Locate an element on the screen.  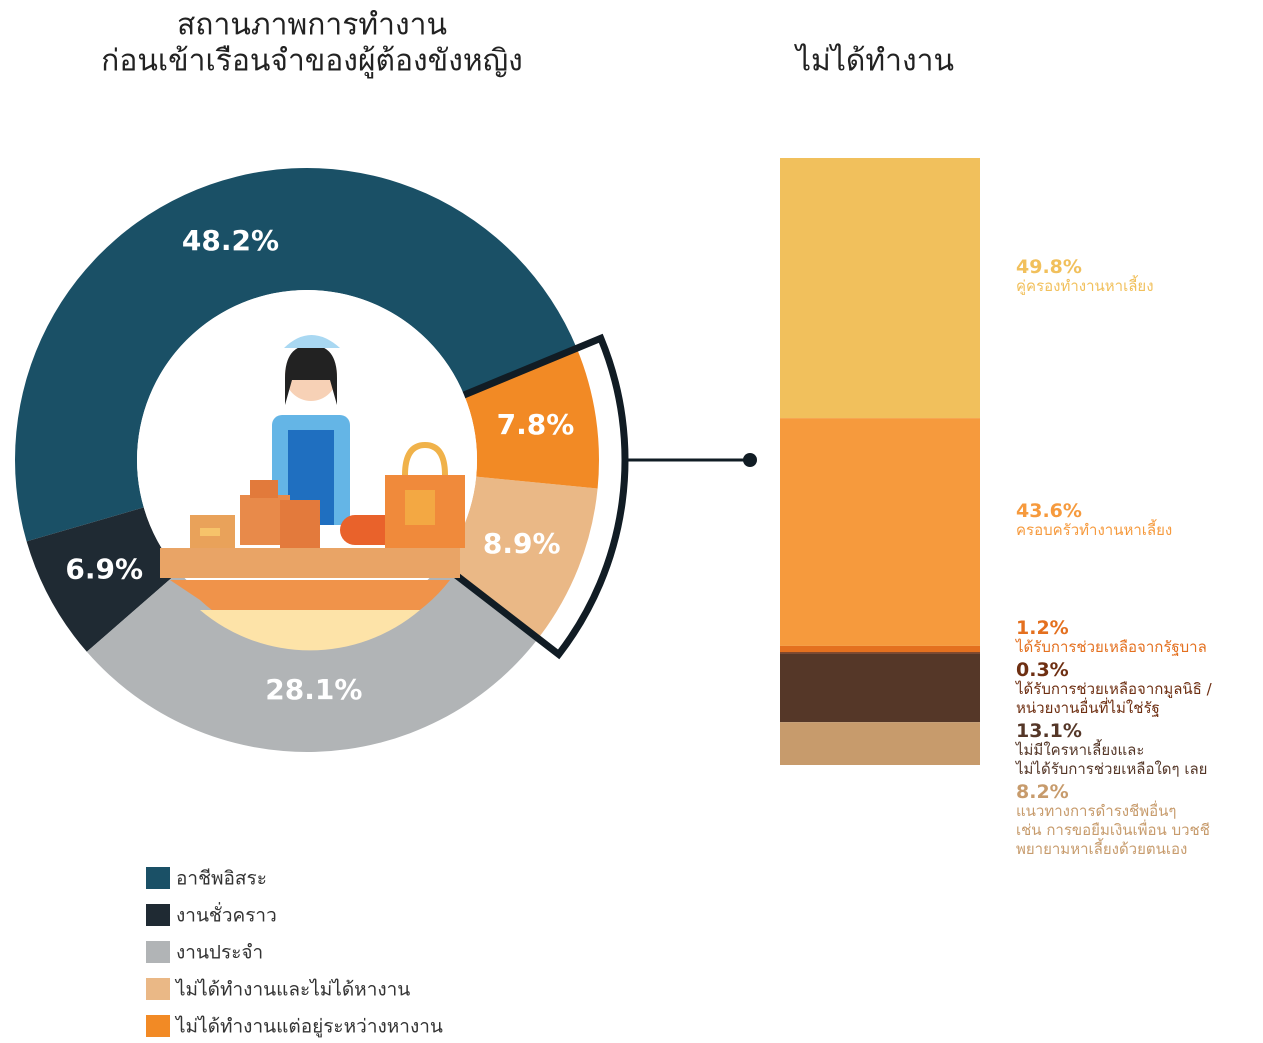
value-label: 1.2% is located at coordinates (1042, 628).